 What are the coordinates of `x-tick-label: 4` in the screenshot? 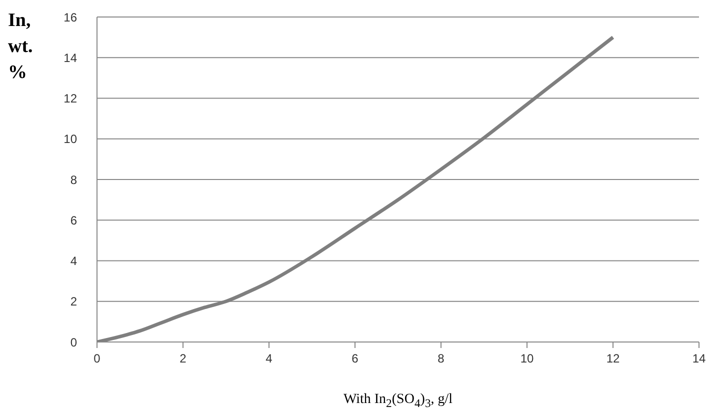 It's located at (269, 359).